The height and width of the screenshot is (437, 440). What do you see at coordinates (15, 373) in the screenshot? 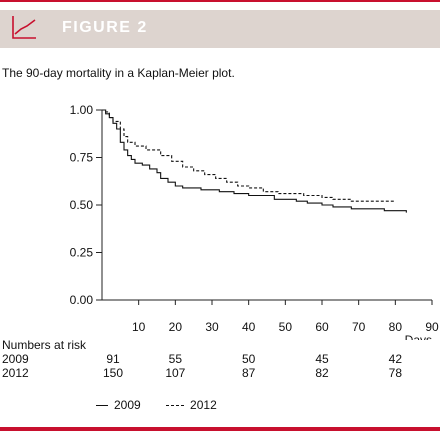
I see `risk-row-year-2012: 2012` at bounding box center [15, 373].